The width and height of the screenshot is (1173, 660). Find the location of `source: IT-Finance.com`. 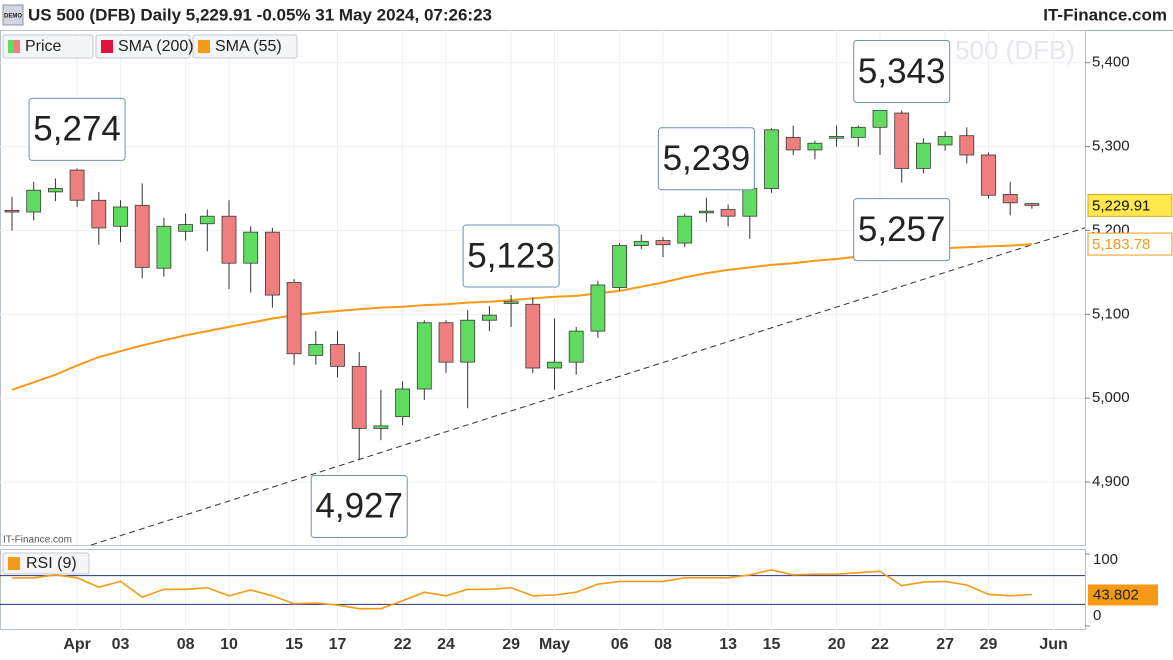

source: IT-Finance.com is located at coordinates (37, 540).